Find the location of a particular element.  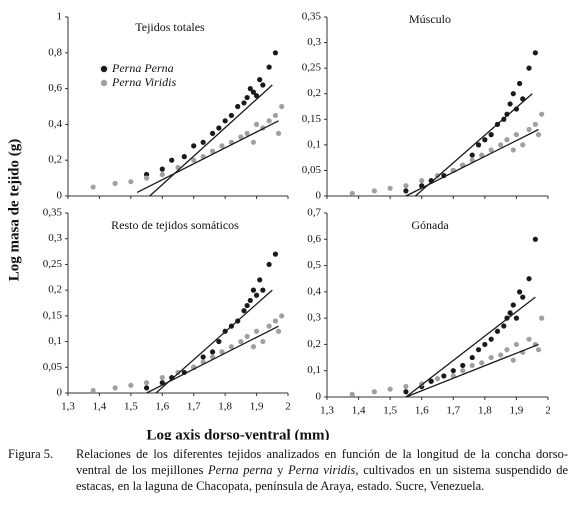

y-tick-label: 0,25 is located at coordinates (53, 264).